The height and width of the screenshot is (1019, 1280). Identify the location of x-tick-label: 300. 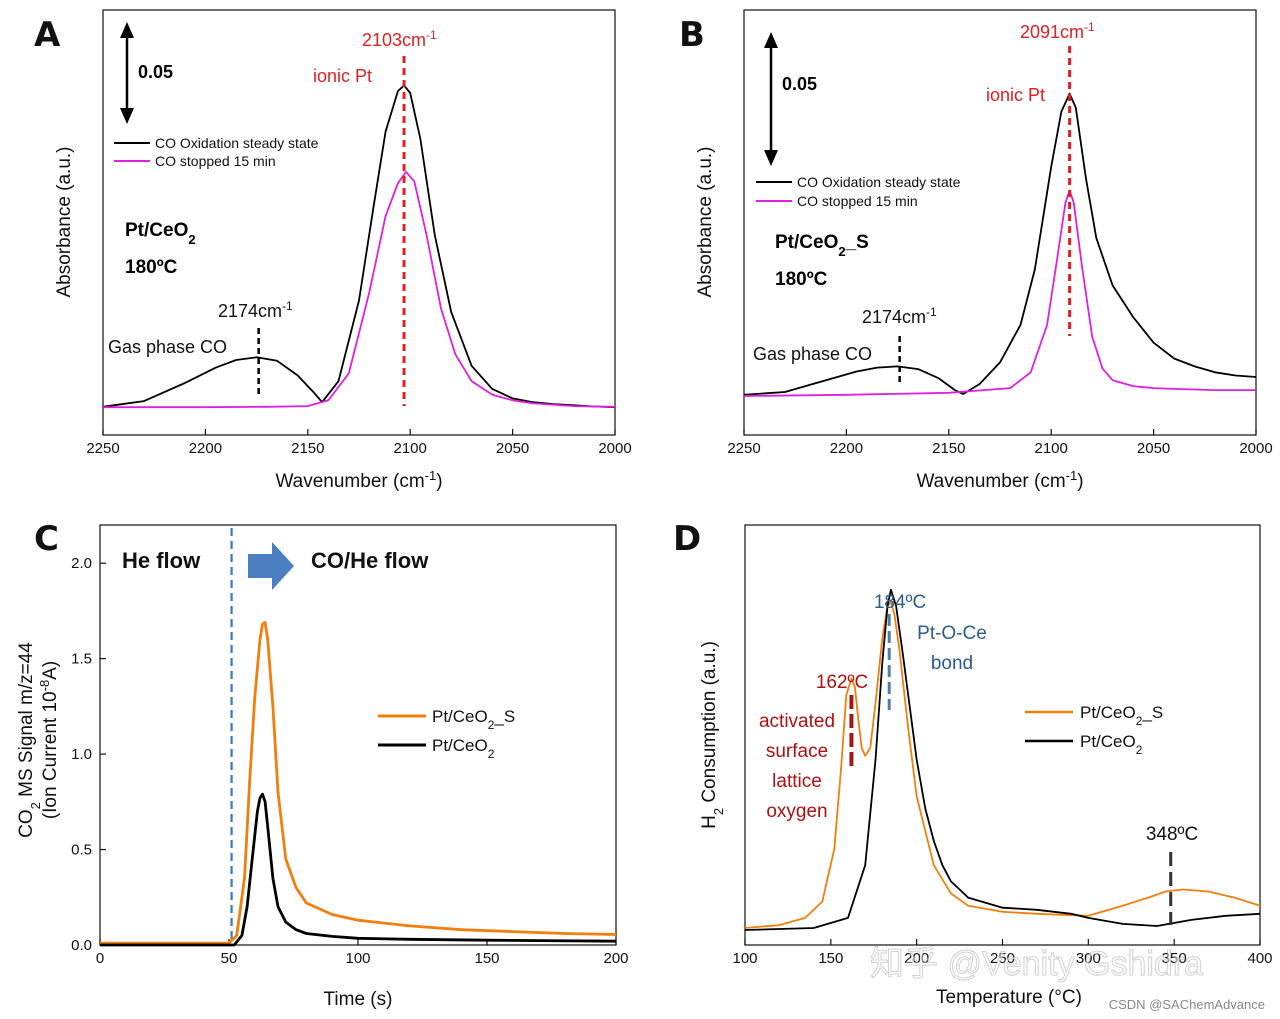
(1088, 958).